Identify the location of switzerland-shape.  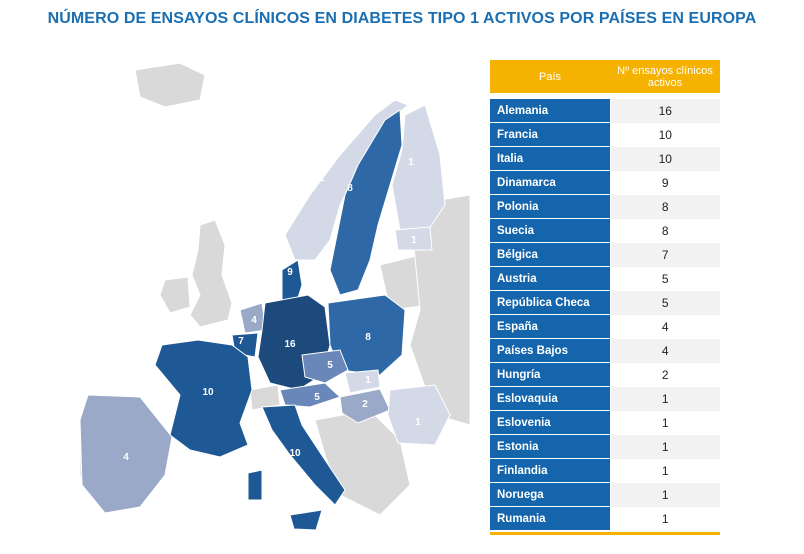
(265, 397).